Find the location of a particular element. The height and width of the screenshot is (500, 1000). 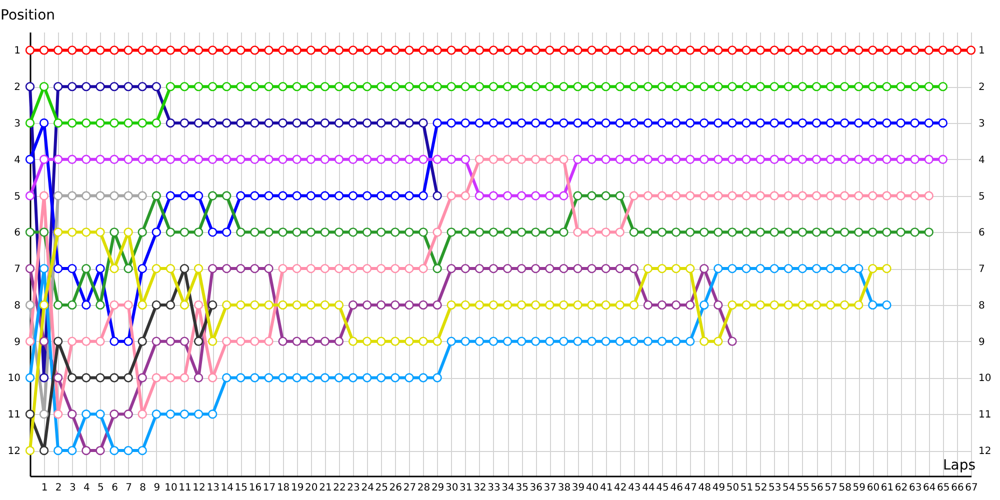

y-tick-label: 7 is located at coordinates (17, 270).